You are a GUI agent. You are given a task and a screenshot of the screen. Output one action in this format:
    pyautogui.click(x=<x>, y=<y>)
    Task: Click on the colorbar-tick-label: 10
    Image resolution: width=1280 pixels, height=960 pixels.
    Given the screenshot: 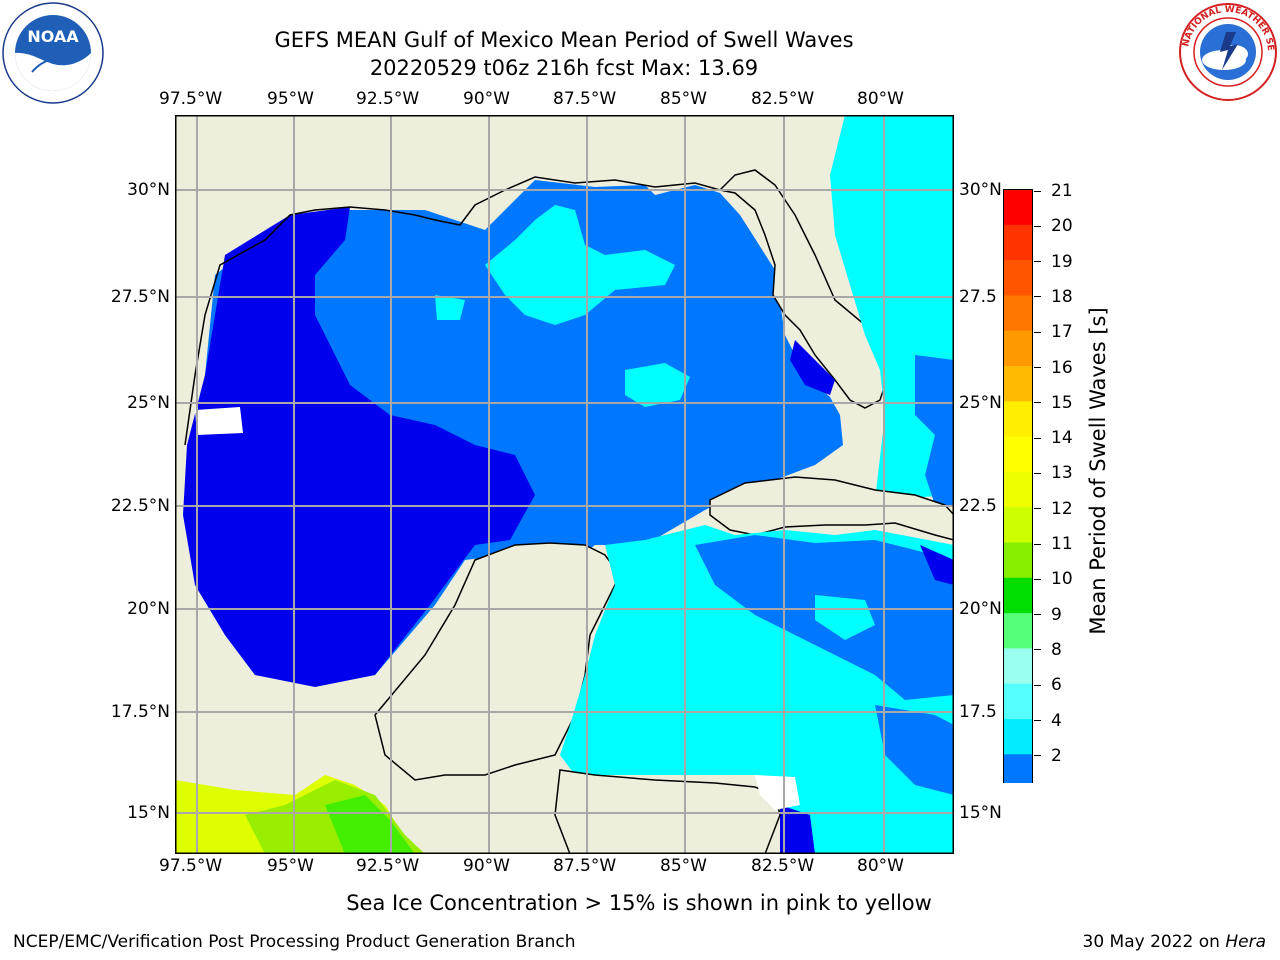 What is the action you would take?
    pyautogui.click(x=1053, y=579)
    